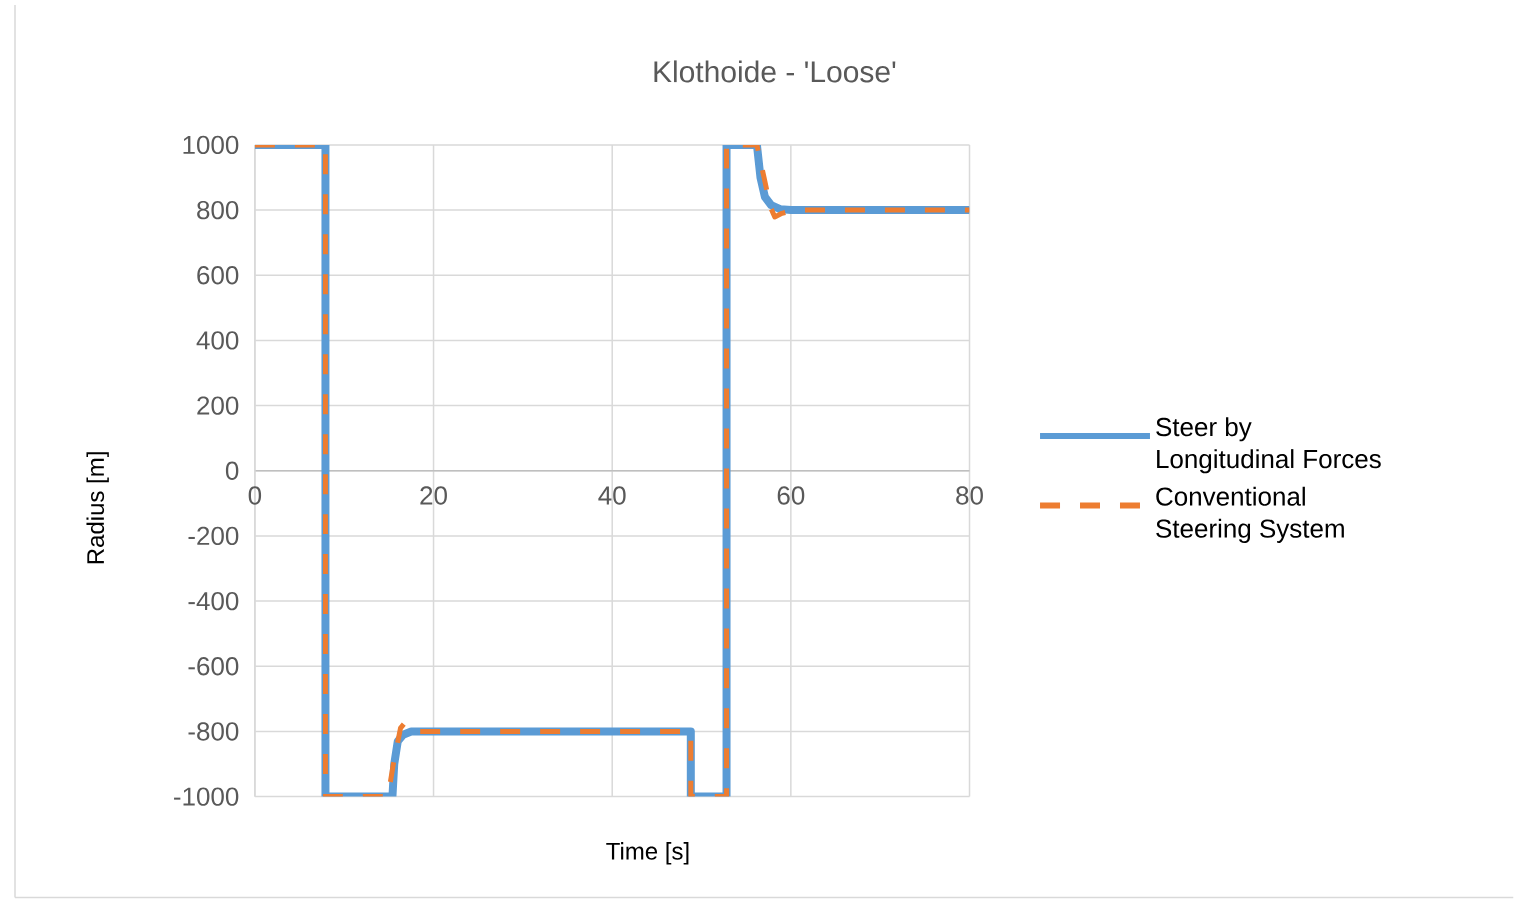 The image size is (1514, 901). What do you see at coordinates (213, 666) in the screenshot?
I see `y-tick-label: -600` at bounding box center [213, 666].